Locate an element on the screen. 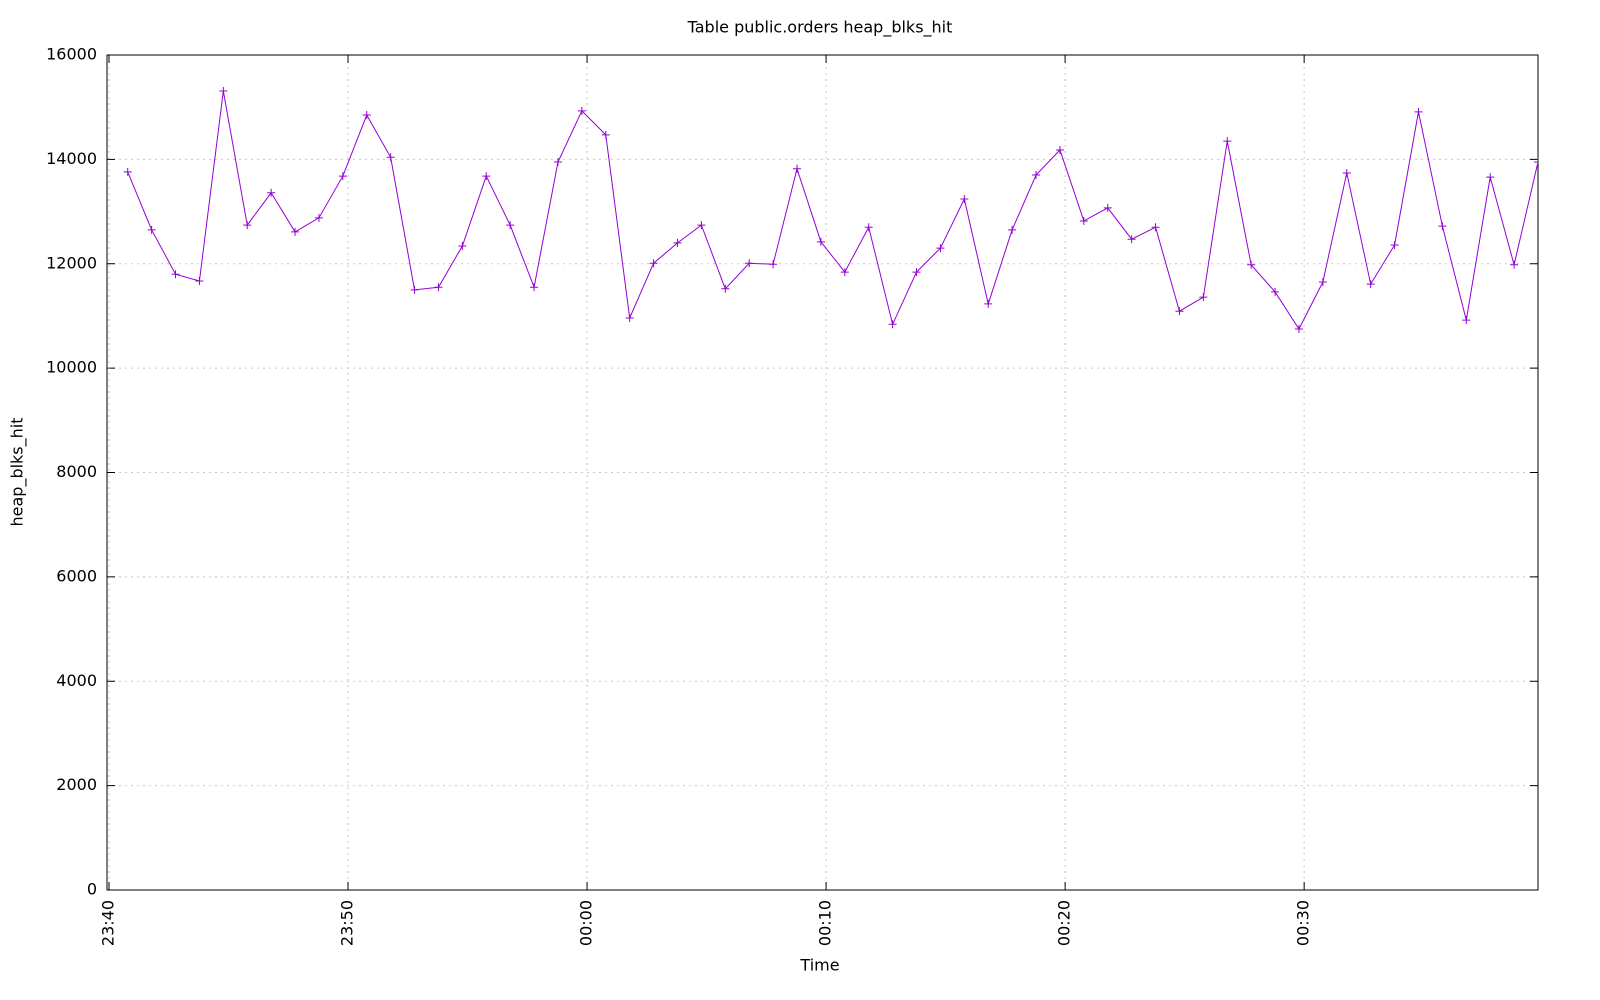 Image resolution: width=1600 pixels, height=1000 pixels. x-tick-label: 00:30 is located at coordinates (1303, 923).